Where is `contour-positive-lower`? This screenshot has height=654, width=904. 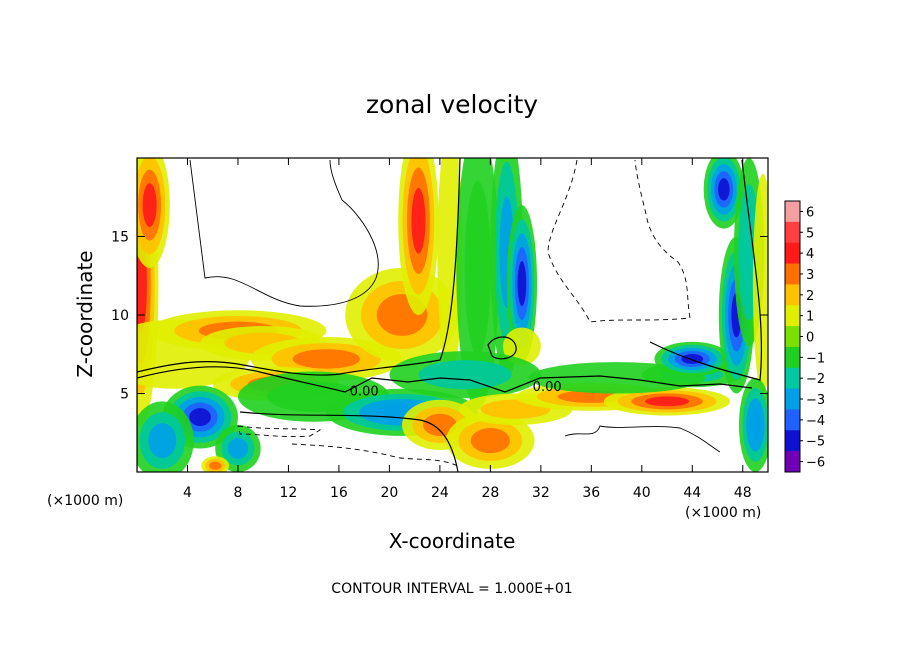
contour-positive-lower is located at coordinates (642, 439).